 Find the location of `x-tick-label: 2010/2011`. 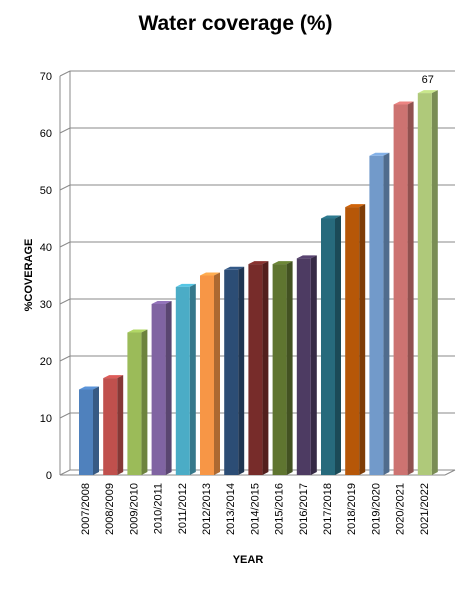

x-tick-label: 2010/2011 is located at coordinates (159, 508).